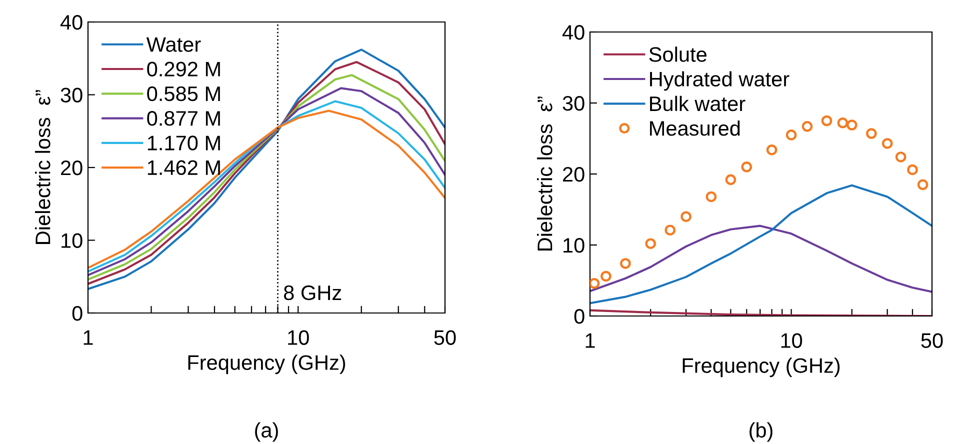  I want to click on legend-label: 1.462 M, so click(184, 168).